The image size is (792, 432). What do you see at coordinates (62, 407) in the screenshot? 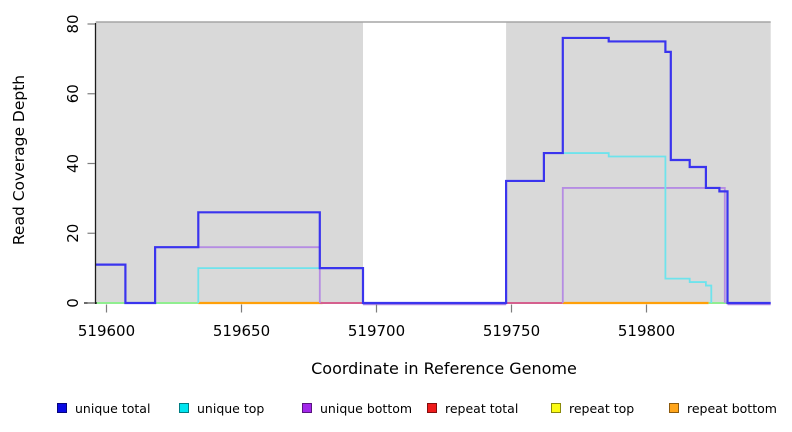
I see `legend-swatch-unique-total` at bounding box center [62, 407].